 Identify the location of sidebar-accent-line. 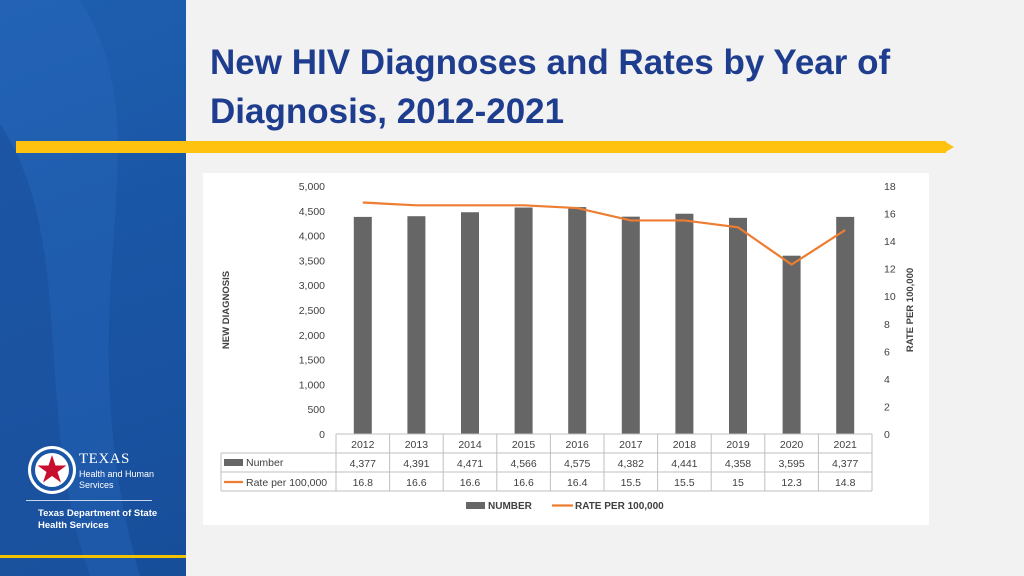
(93, 556).